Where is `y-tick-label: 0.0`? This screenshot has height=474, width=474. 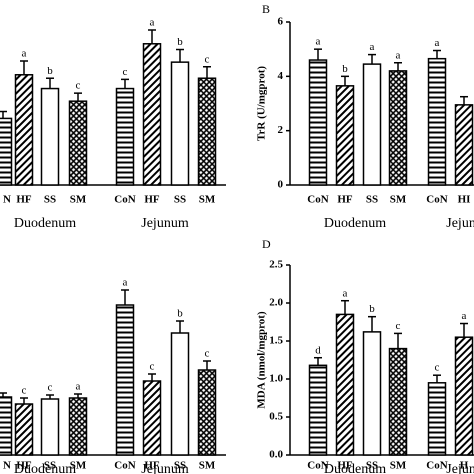 y-tick-label: 0.0 is located at coordinates (276, 455).